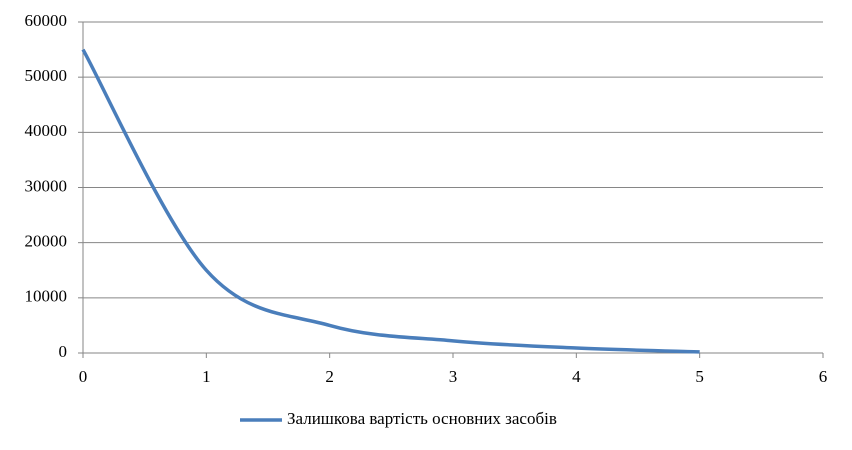 The width and height of the screenshot is (852, 450). What do you see at coordinates (46, 185) in the screenshot?
I see `y-tick-label: 30000` at bounding box center [46, 185].